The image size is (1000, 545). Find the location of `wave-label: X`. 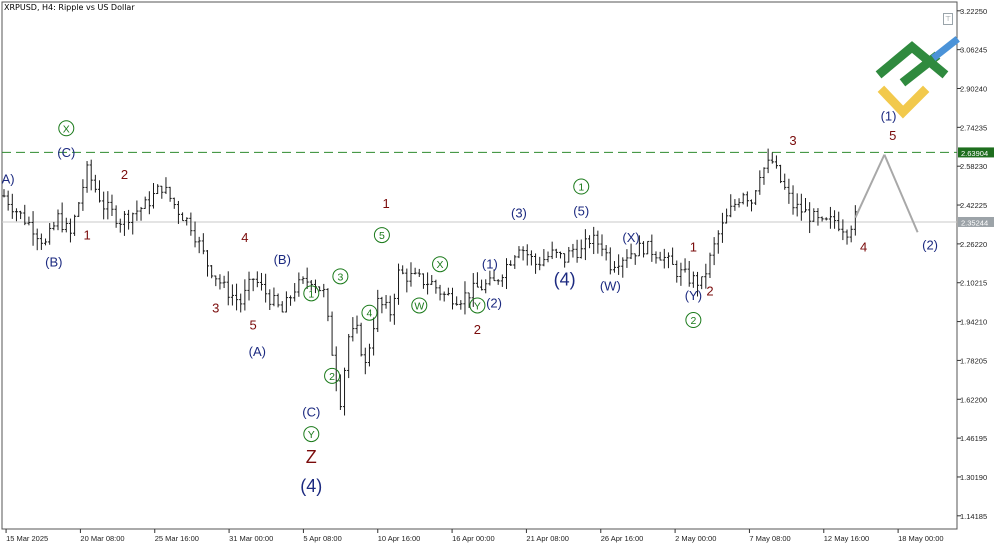

wave-label: X is located at coordinates (440, 265).